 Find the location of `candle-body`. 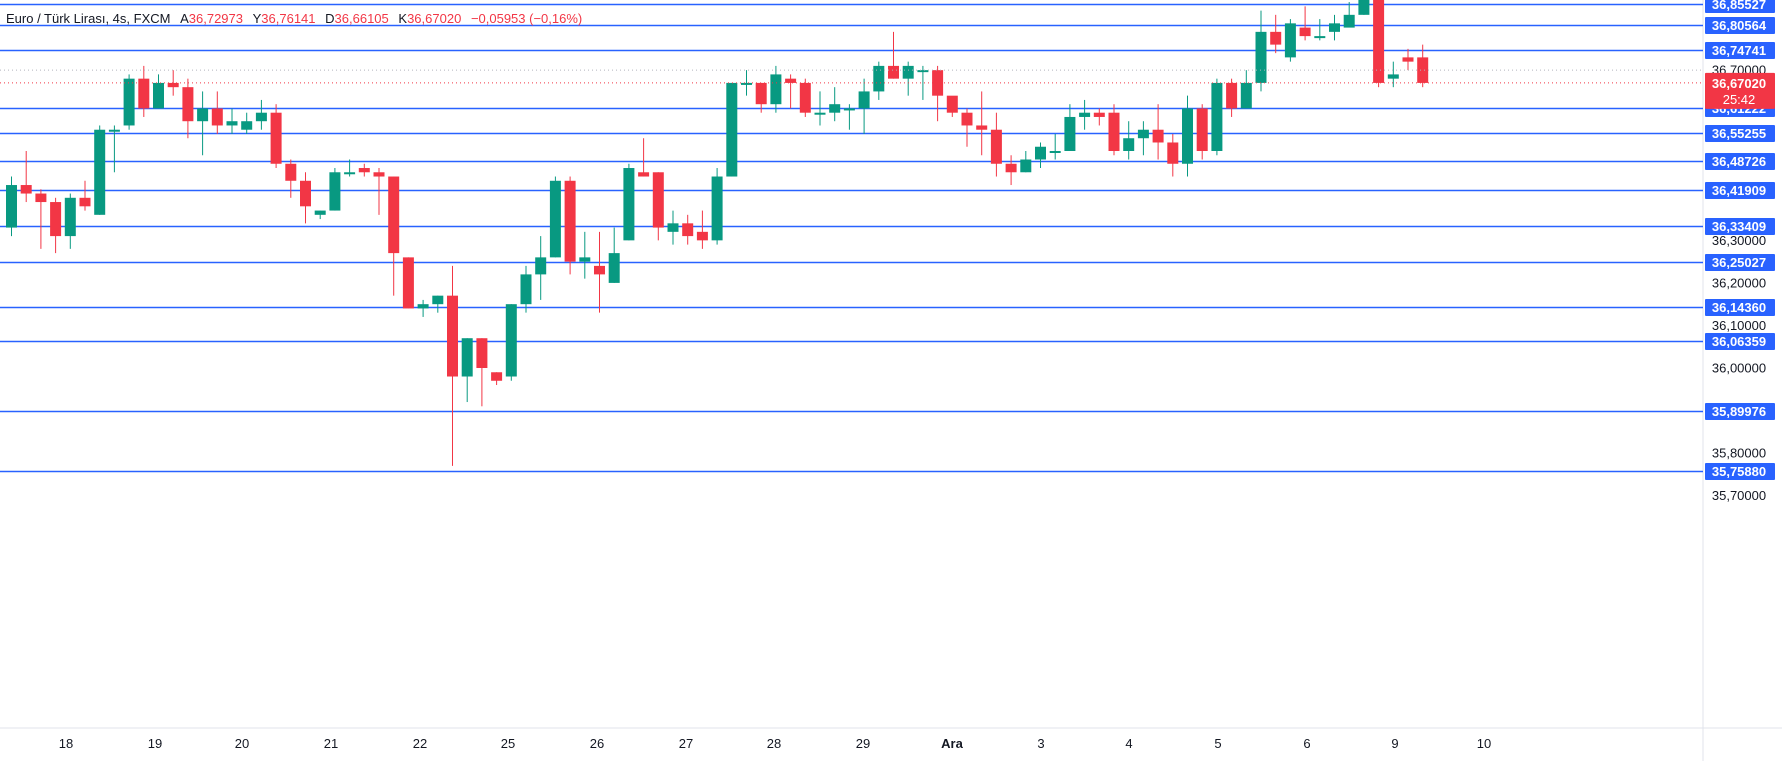

candle-body is located at coordinates (1276, 38).